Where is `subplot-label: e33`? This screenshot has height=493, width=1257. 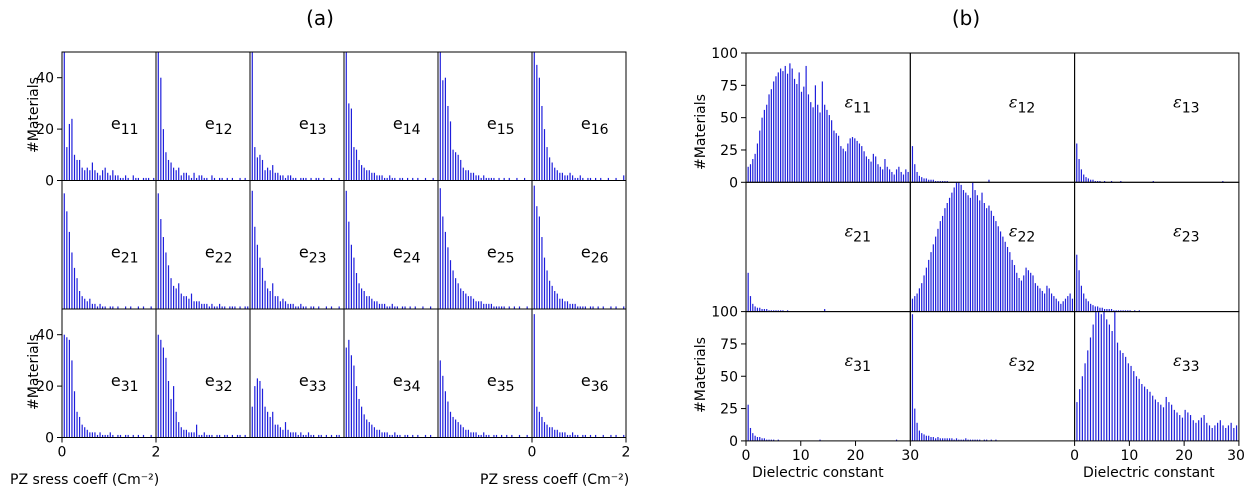
subplot-label: e33 is located at coordinates (313, 383).